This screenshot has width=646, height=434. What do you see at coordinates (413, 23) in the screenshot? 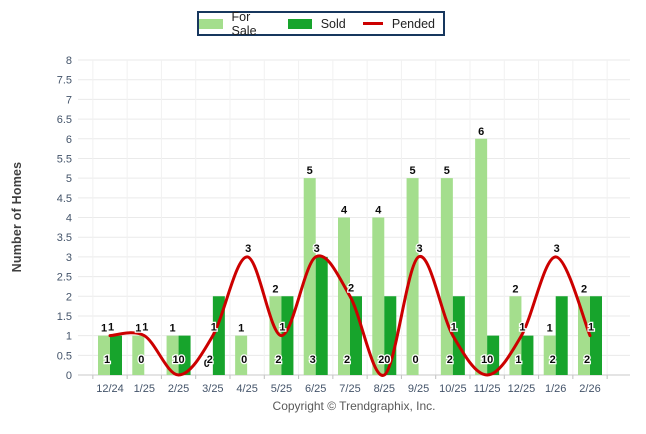
I see `legend-pended-label: Pended` at bounding box center [413, 23].